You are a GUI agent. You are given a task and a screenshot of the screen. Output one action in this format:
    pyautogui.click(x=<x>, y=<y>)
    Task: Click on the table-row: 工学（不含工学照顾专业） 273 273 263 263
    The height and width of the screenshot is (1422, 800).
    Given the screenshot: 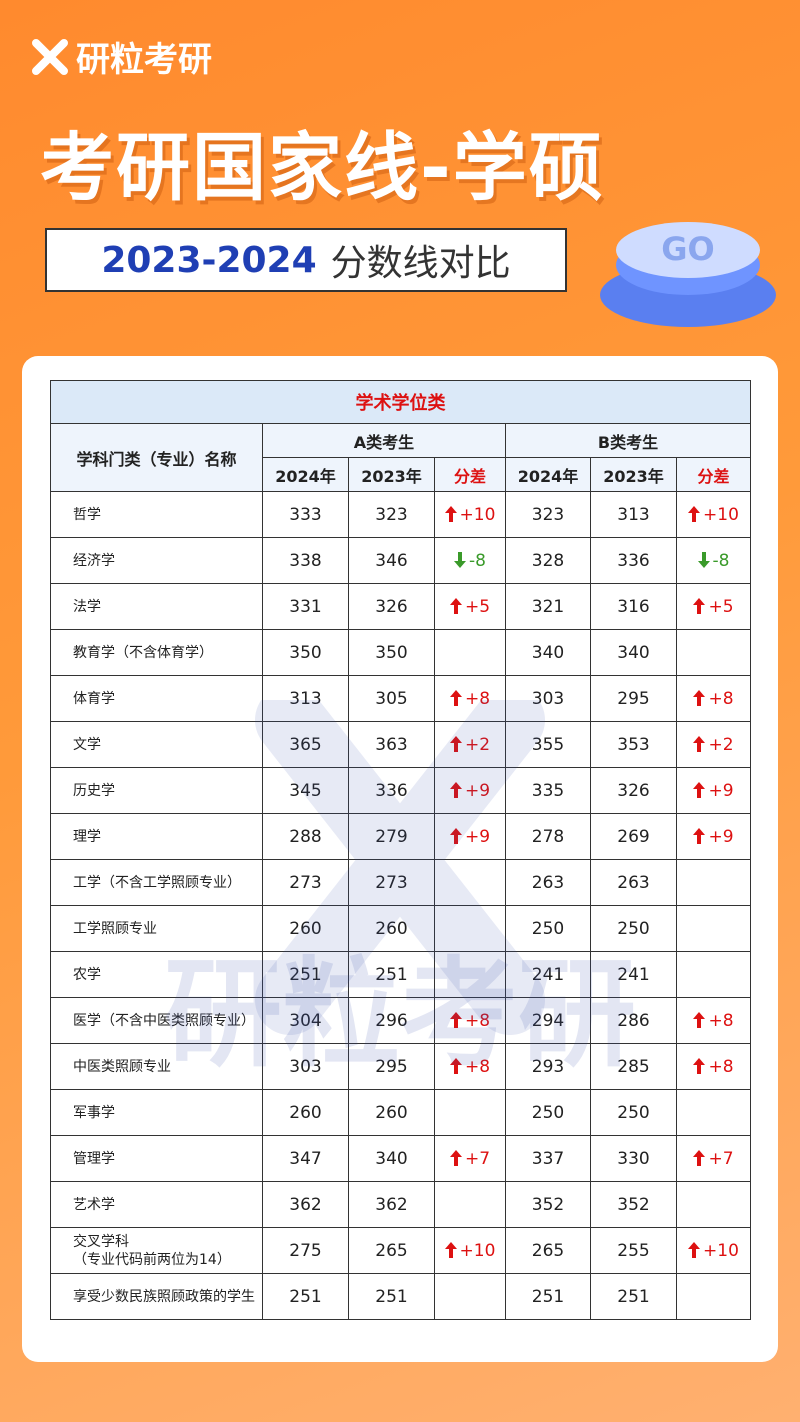 What is the action you would take?
    pyautogui.click(x=400, y=882)
    